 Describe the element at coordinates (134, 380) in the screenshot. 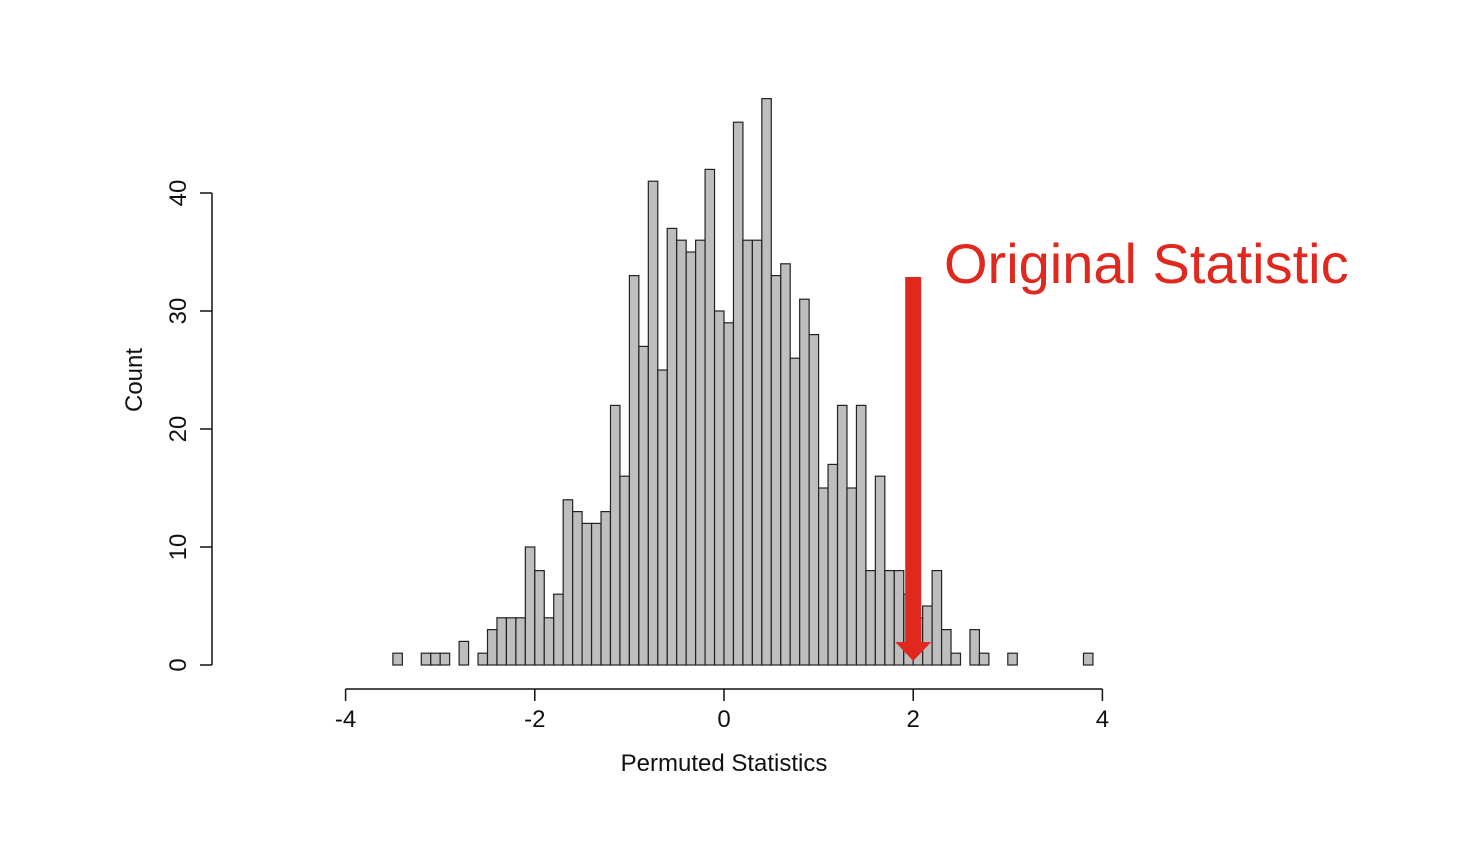

I see `y-axis-title: Count` at that location.